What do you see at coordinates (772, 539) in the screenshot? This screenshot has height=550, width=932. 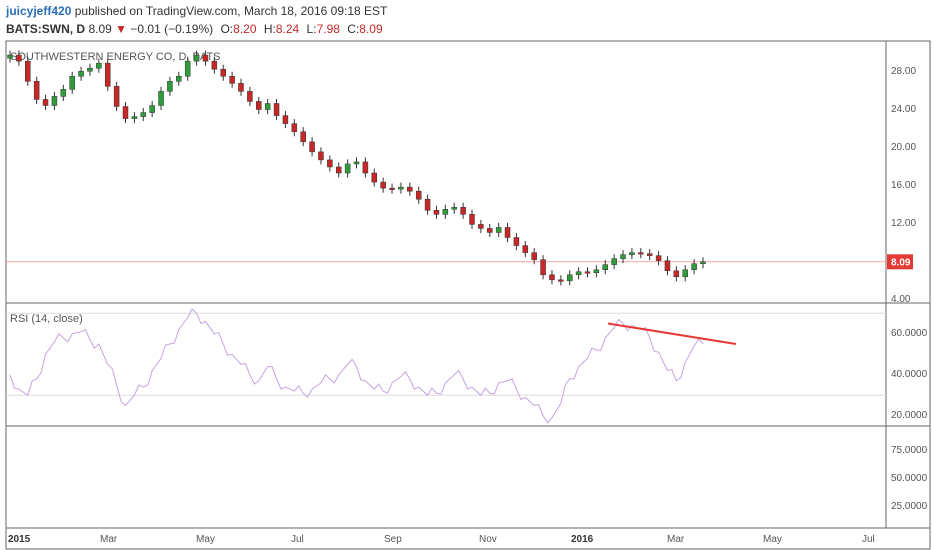 I see `time-tick: May` at bounding box center [772, 539].